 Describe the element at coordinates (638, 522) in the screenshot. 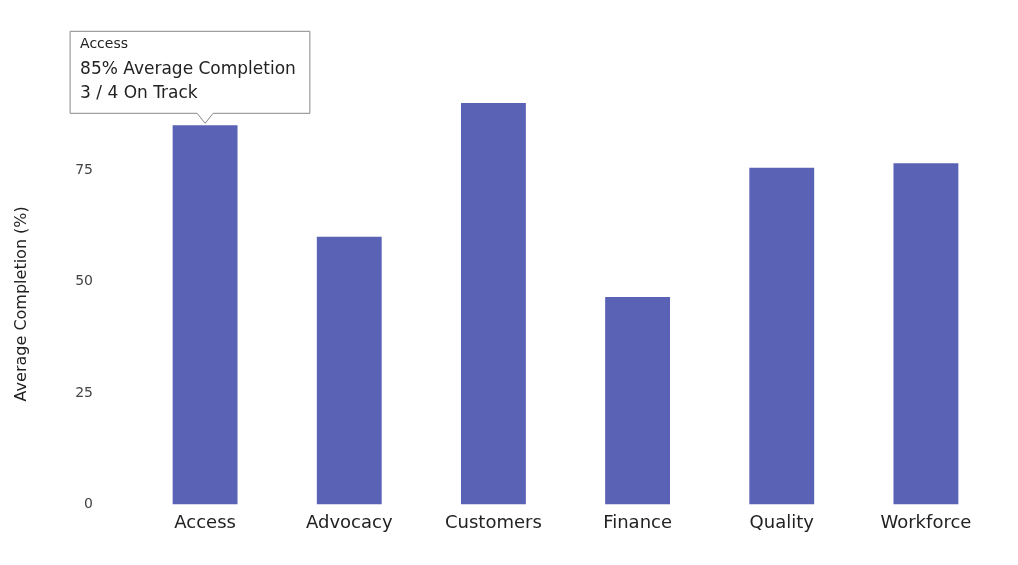

I see `x-tick-label: Finance` at that location.